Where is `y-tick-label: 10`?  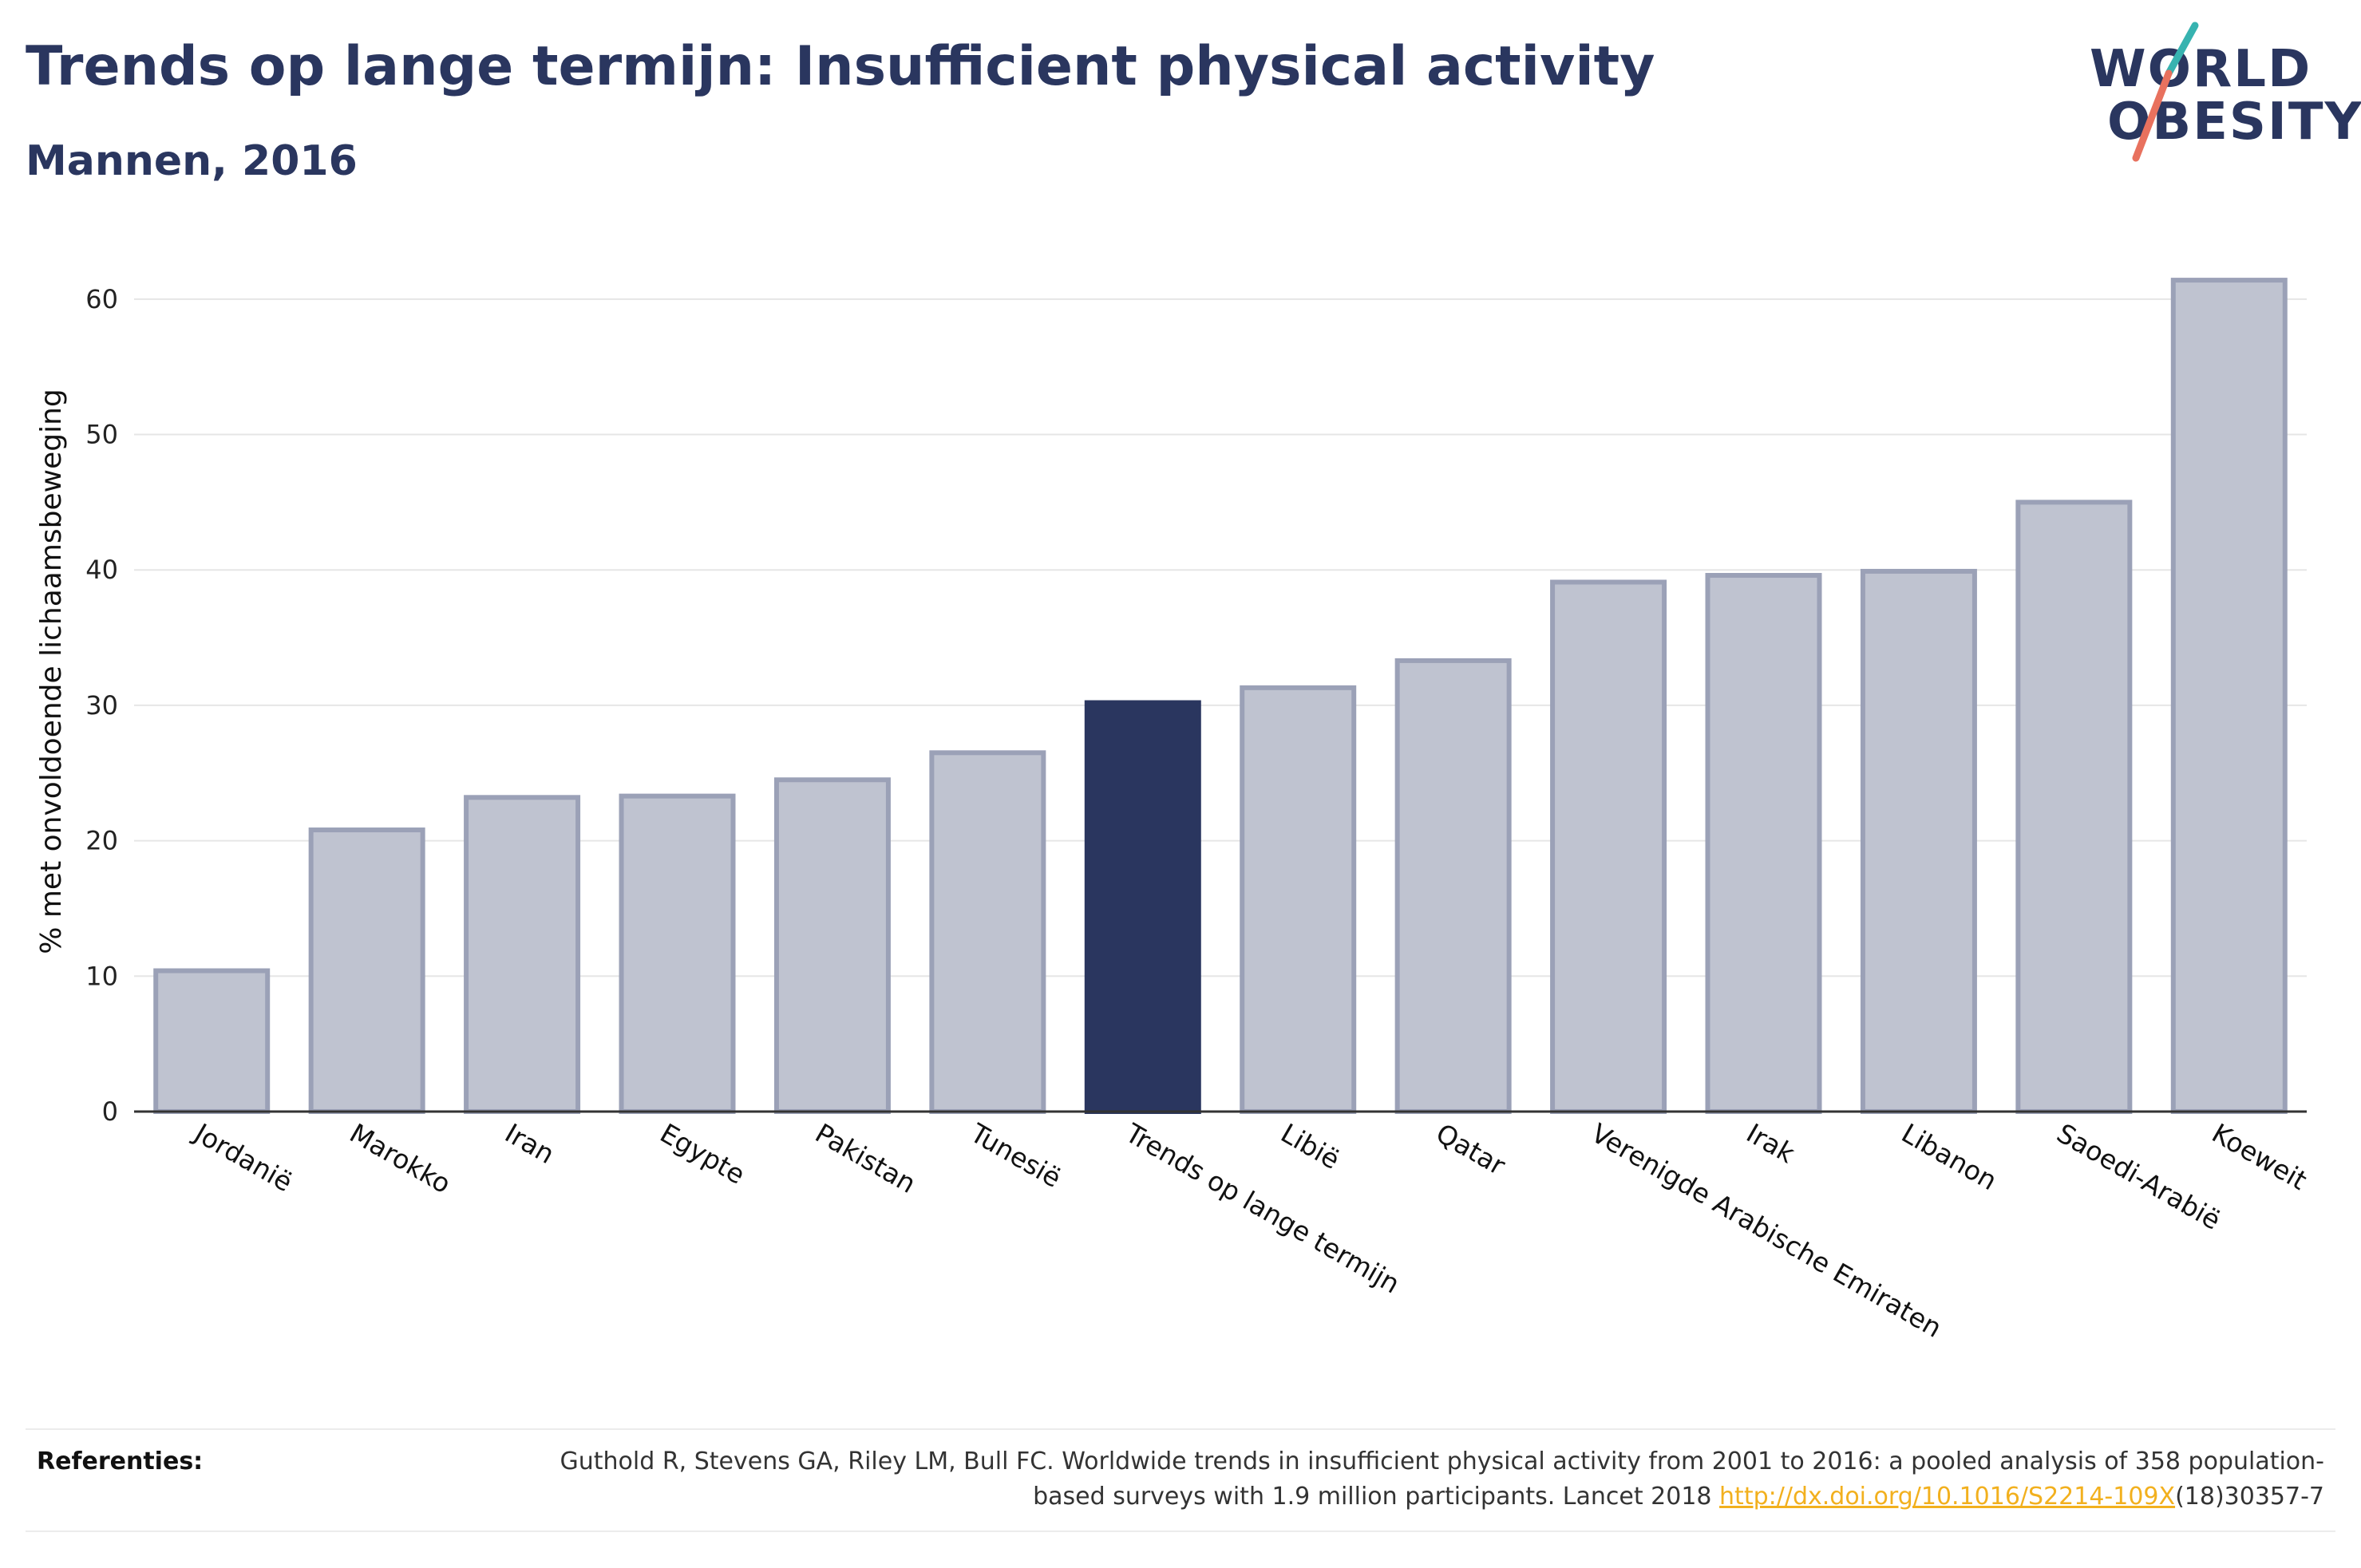
y-tick-label: 10 is located at coordinates (101, 976).